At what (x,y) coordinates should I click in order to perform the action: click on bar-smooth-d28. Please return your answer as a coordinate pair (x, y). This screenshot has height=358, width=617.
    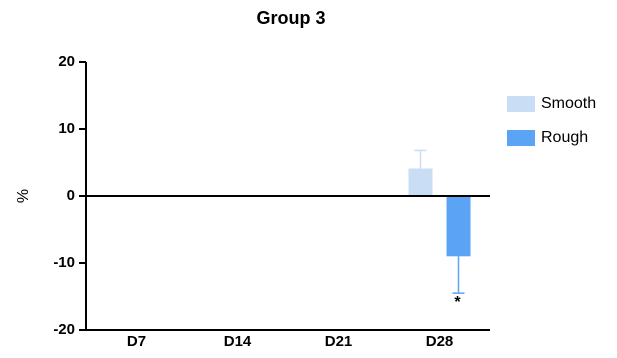
    Looking at the image, I should click on (420, 182).